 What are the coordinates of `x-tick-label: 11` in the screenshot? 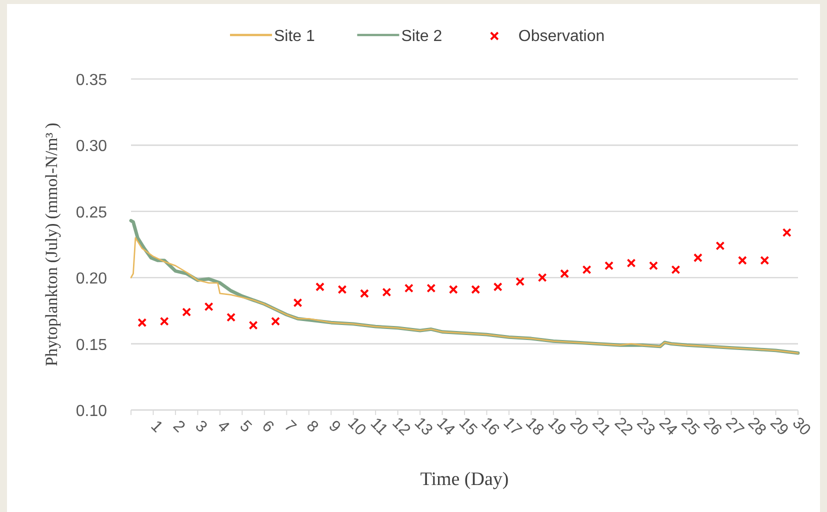 It's located at (378, 426).